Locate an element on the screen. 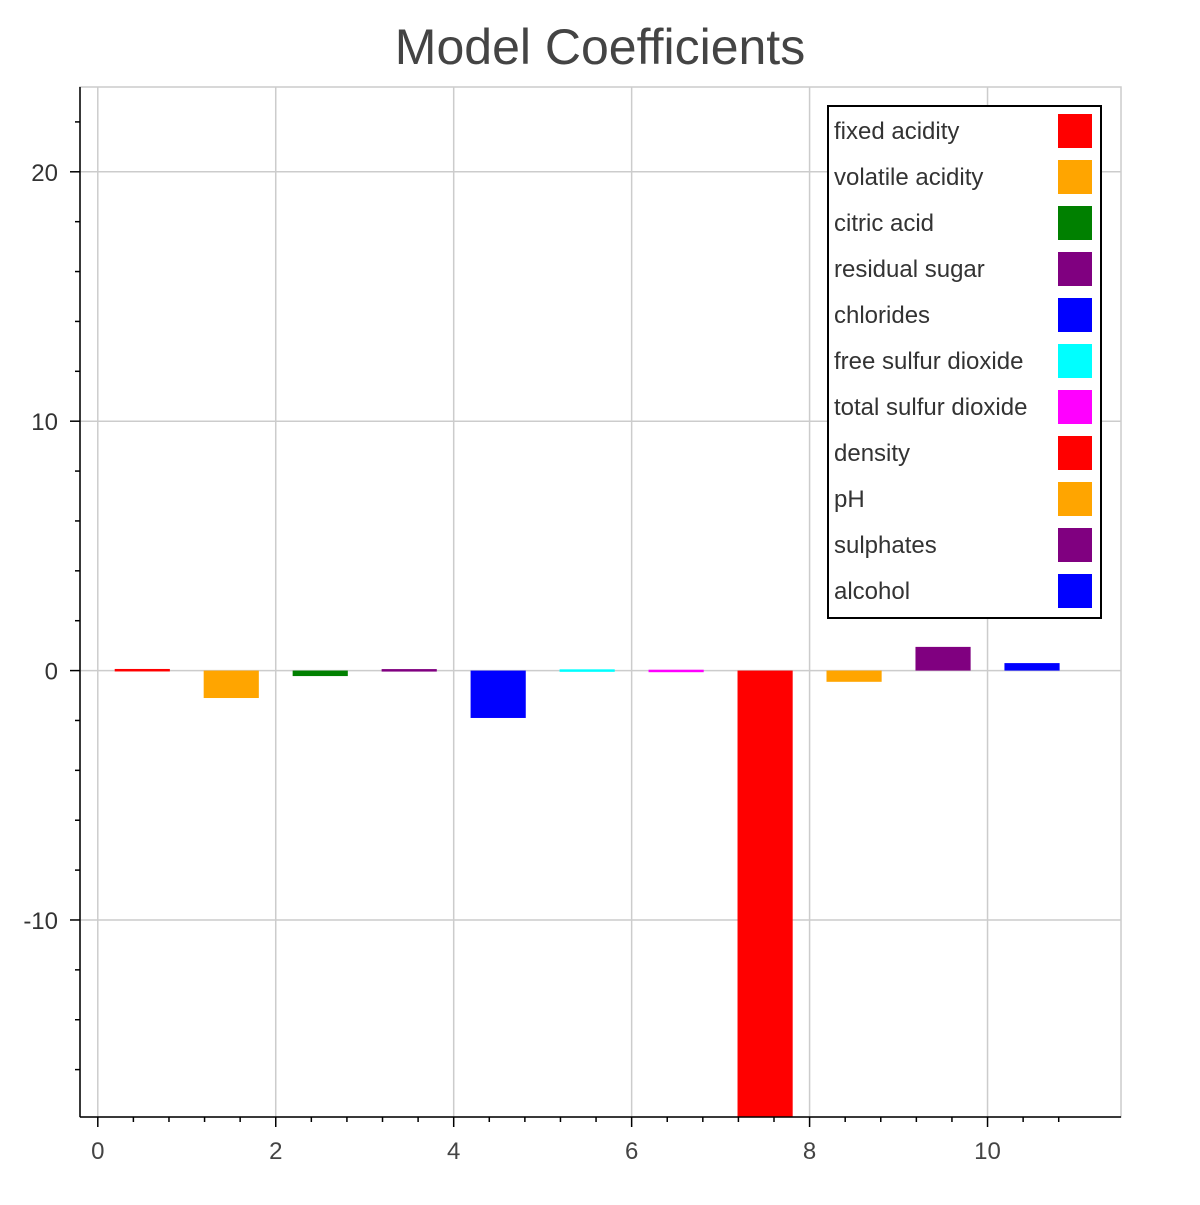 This screenshot has height=1205, width=1200. legend-label: density is located at coordinates (872, 453).